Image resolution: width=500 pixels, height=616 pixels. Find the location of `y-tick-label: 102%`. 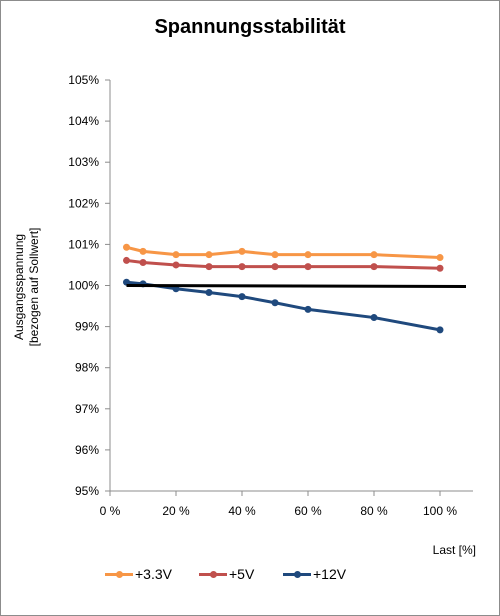

y-tick-label: 102% is located at coordinates (83, 203).